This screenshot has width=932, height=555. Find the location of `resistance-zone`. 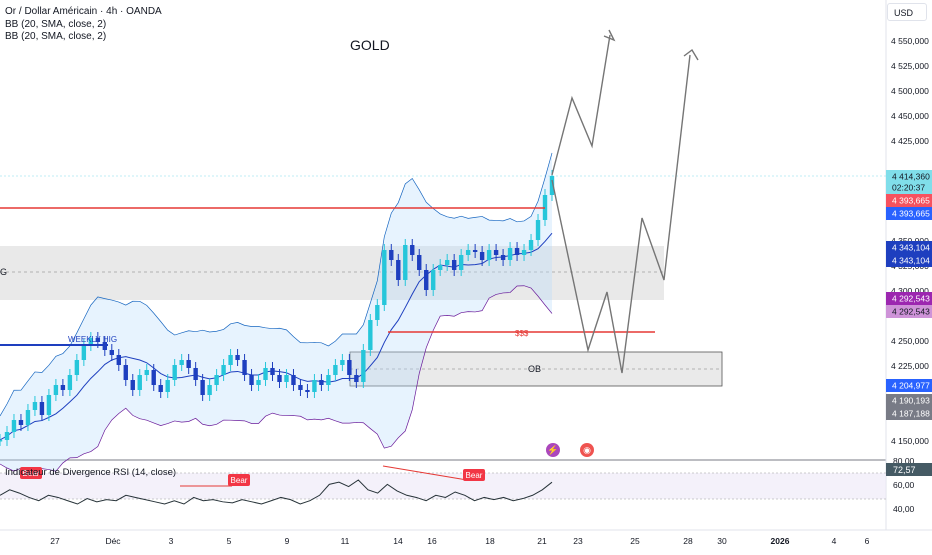

resistance-zone is located at coordinates (332, 273).